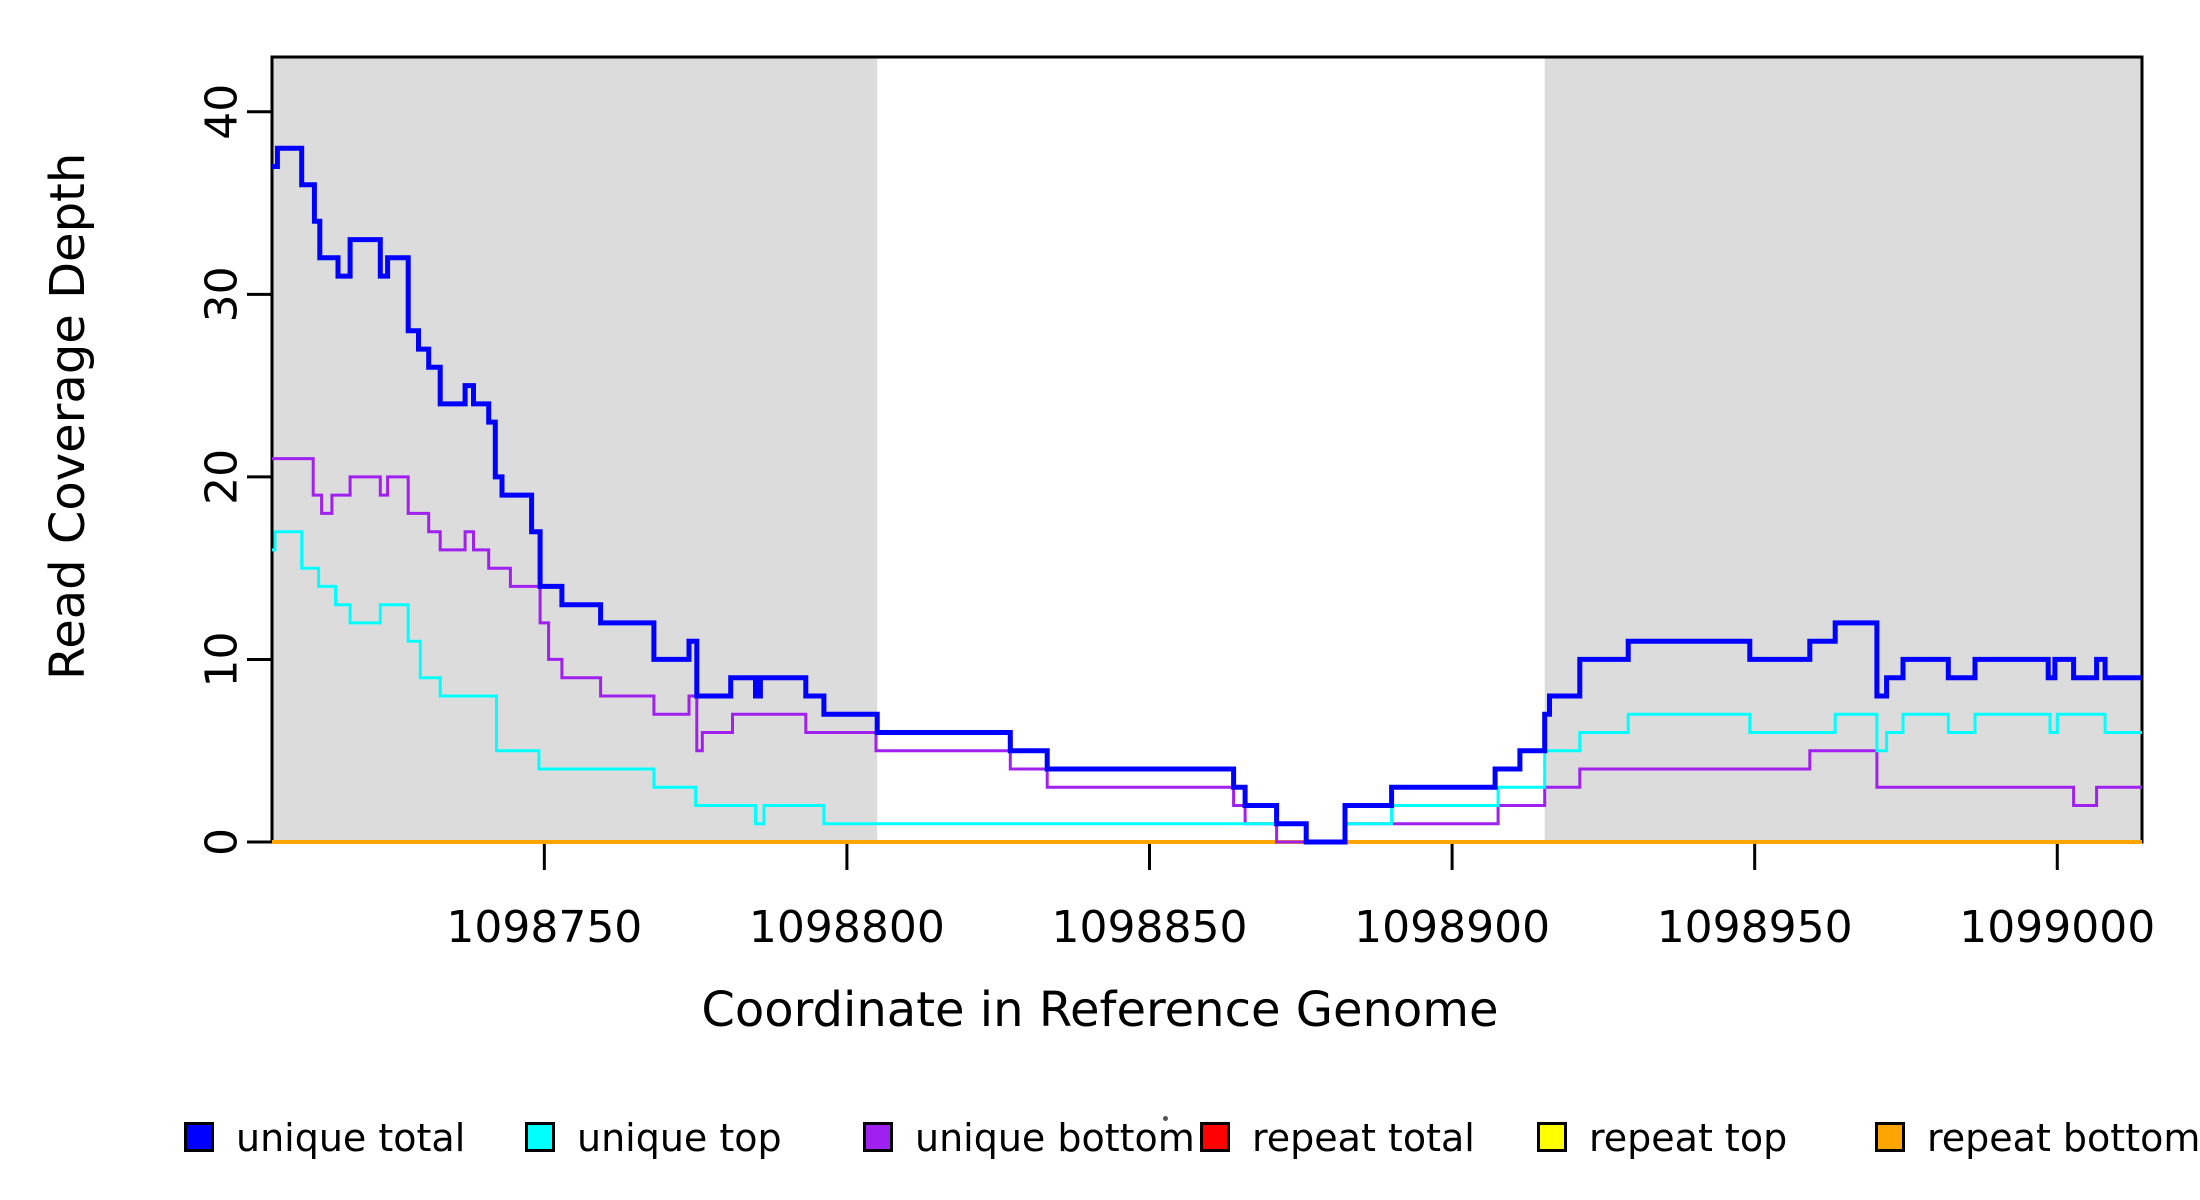 Image resolution: width=2200 pixels, height=1200 pixels. Describe the element at coordinates (2057, 927) in the screenshot. I see `x-tick-label: 1099000` at that location.